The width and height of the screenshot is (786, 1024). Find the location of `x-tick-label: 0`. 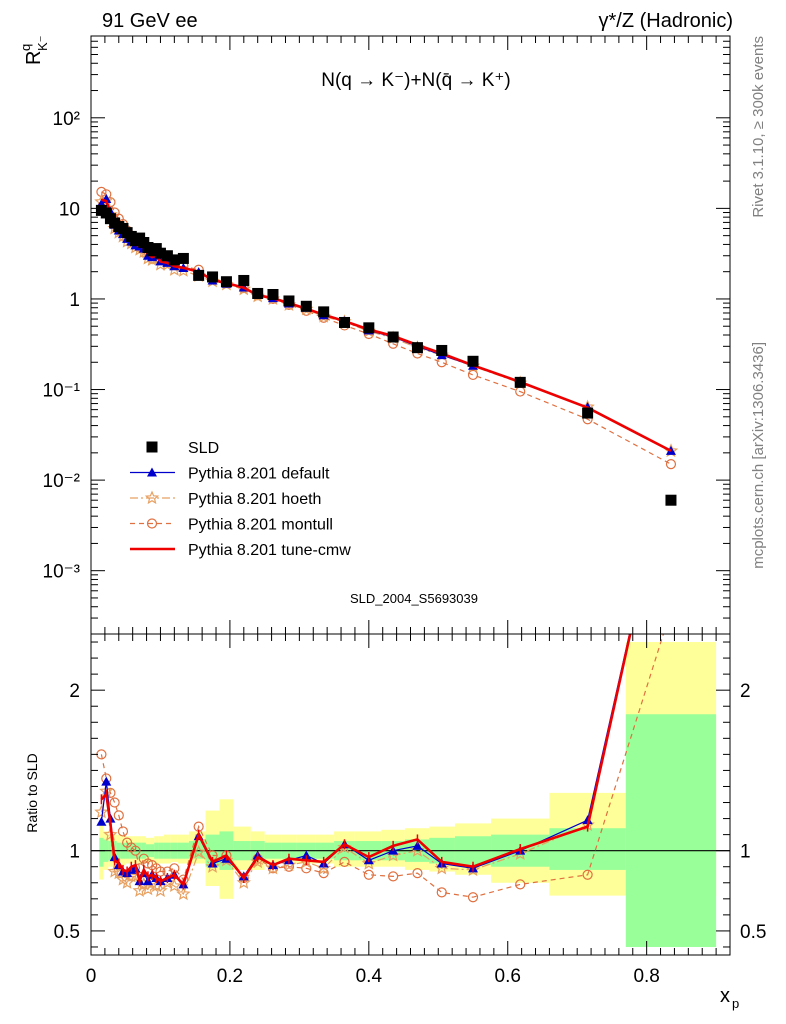

x-tick-label: 0 is located at coordinates (91, 976).